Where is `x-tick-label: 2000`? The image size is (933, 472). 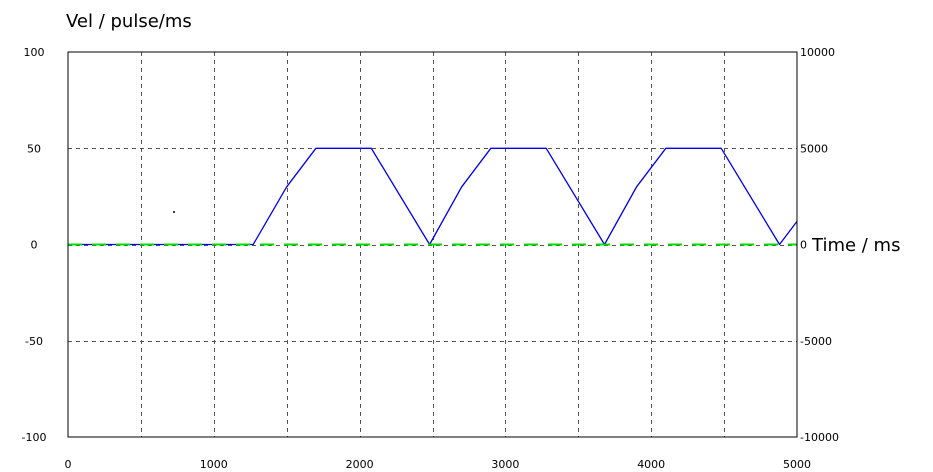
x-tick-label: 2000 is located at coordinates (360, 464).